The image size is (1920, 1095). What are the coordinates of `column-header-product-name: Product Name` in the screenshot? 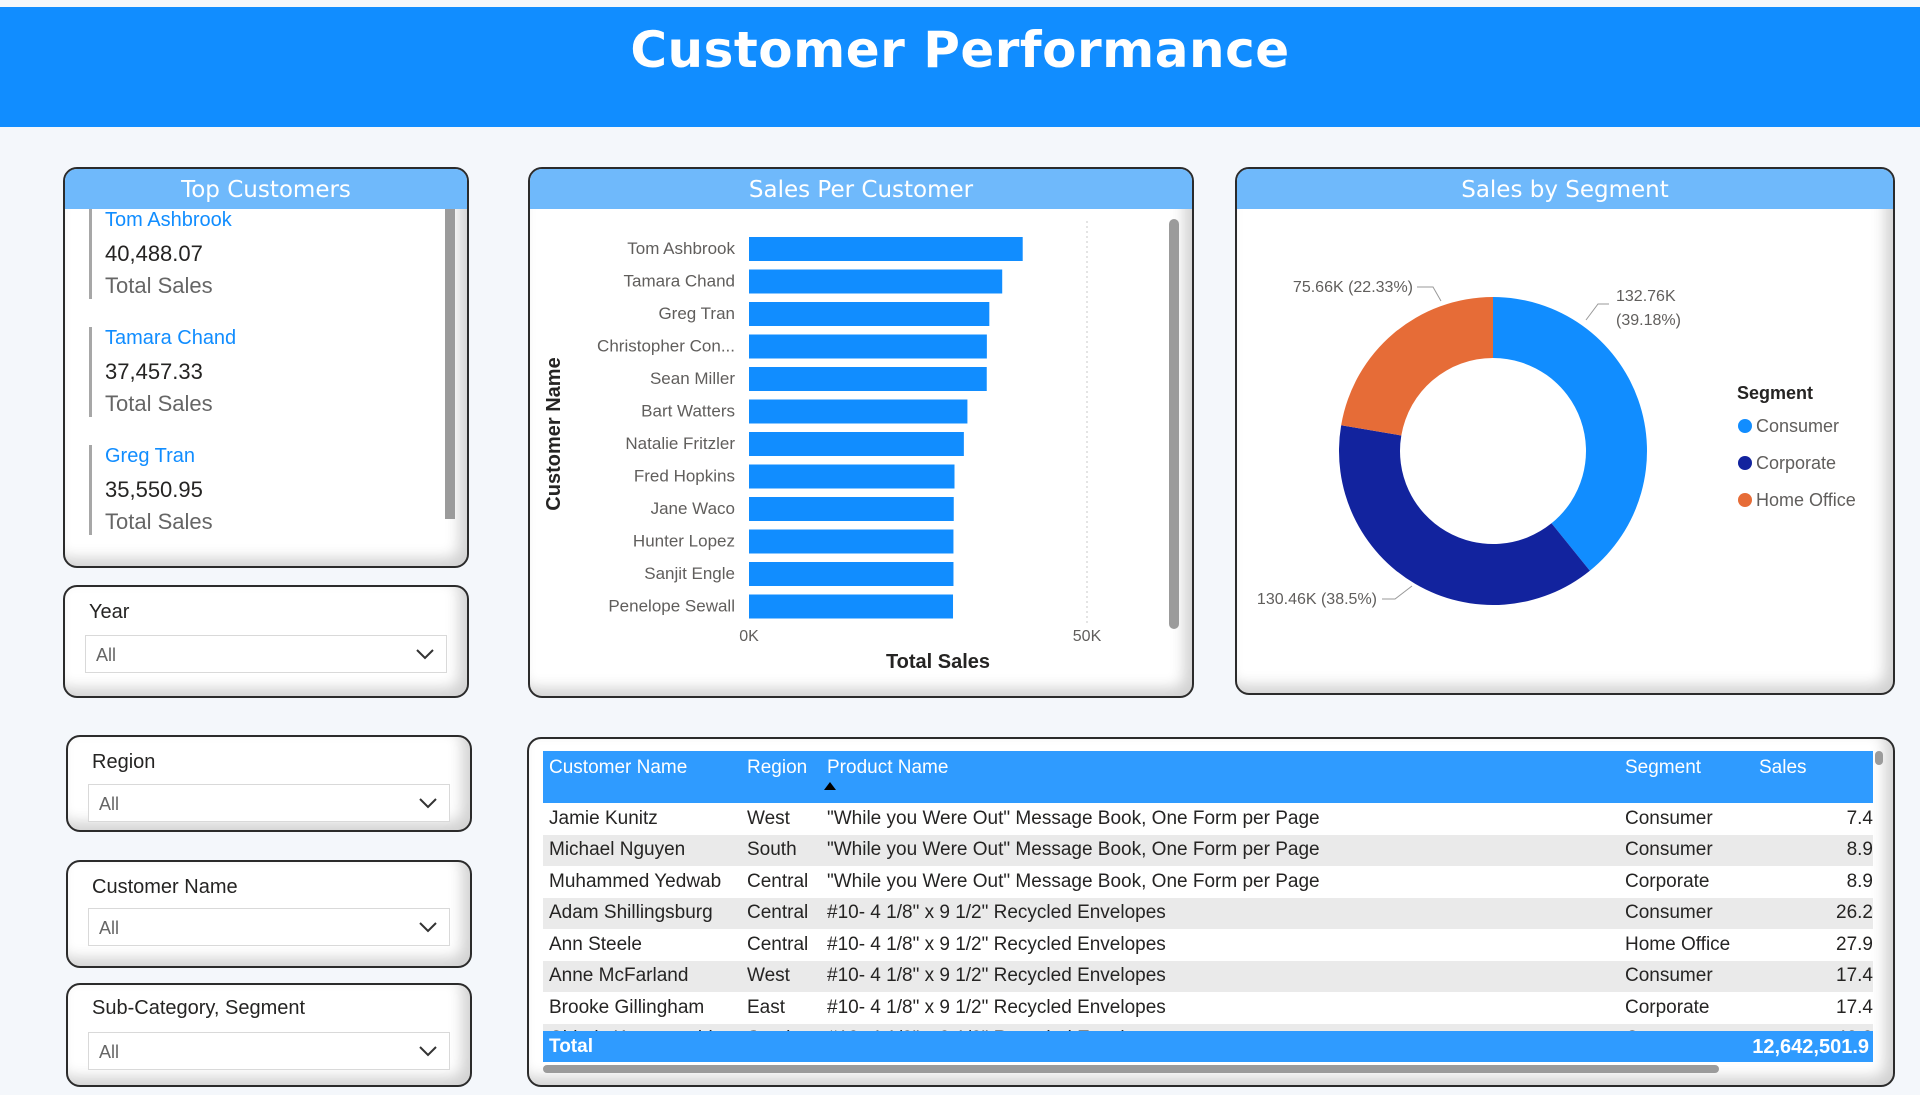 It's located at (1220, 777).